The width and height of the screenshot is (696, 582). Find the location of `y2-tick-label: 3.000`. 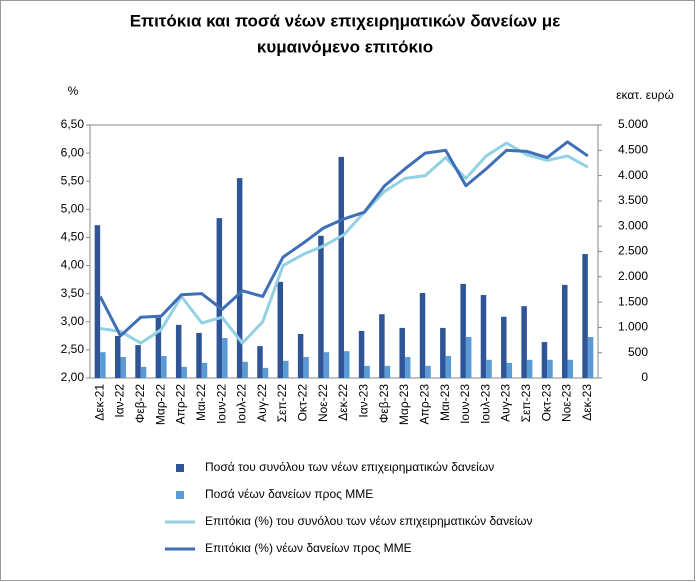

y2-tick-label: 3.000 is located at coordinates (633, 225).